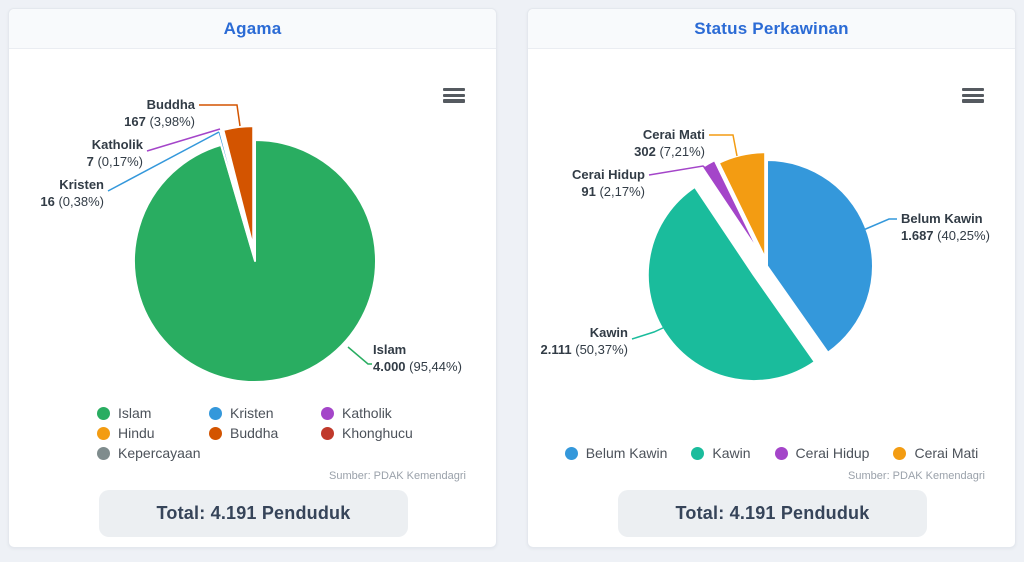 This screenshot has width=1024, height=562. I want to click on legend-dot-hindu, so click(103, 433).